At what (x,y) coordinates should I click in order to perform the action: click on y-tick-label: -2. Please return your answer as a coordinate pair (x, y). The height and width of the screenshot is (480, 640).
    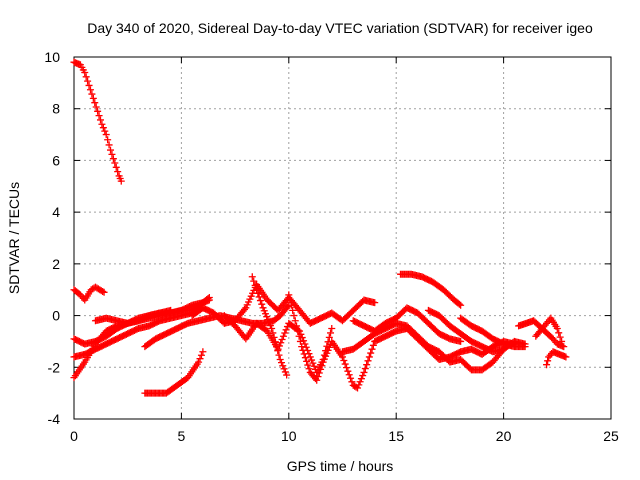
    Looking at the image, I should click on (54, 367).